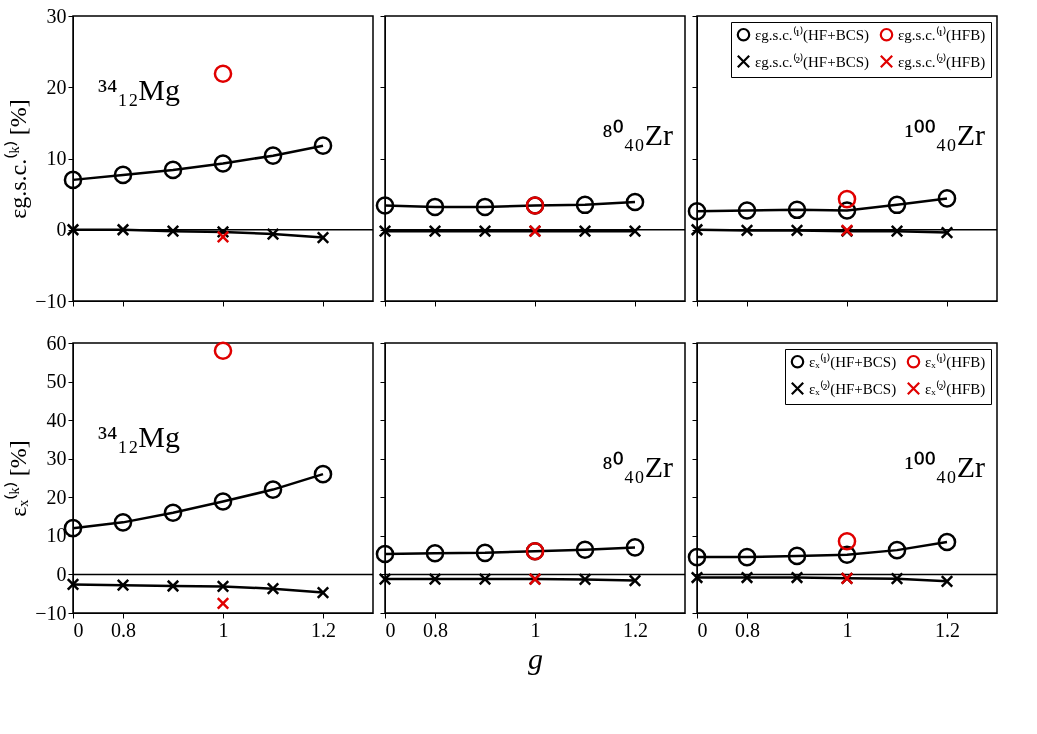  Describe the element at coordinates (942, 34) in the screenshot. I see `legend-label: εg.s.c.⁽¹⁾(HFB)` at that location.